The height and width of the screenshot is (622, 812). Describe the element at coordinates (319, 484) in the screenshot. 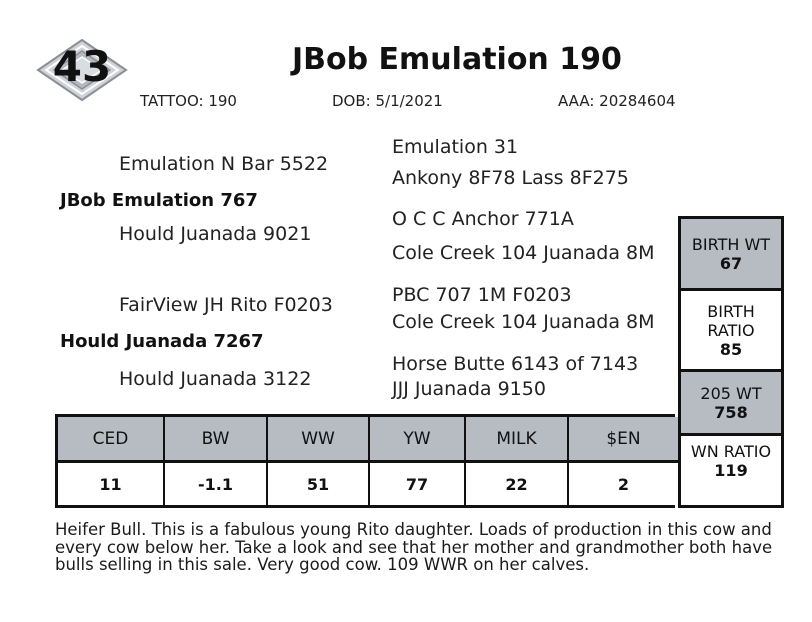

I see `epd-value-ww: 51` at that location.